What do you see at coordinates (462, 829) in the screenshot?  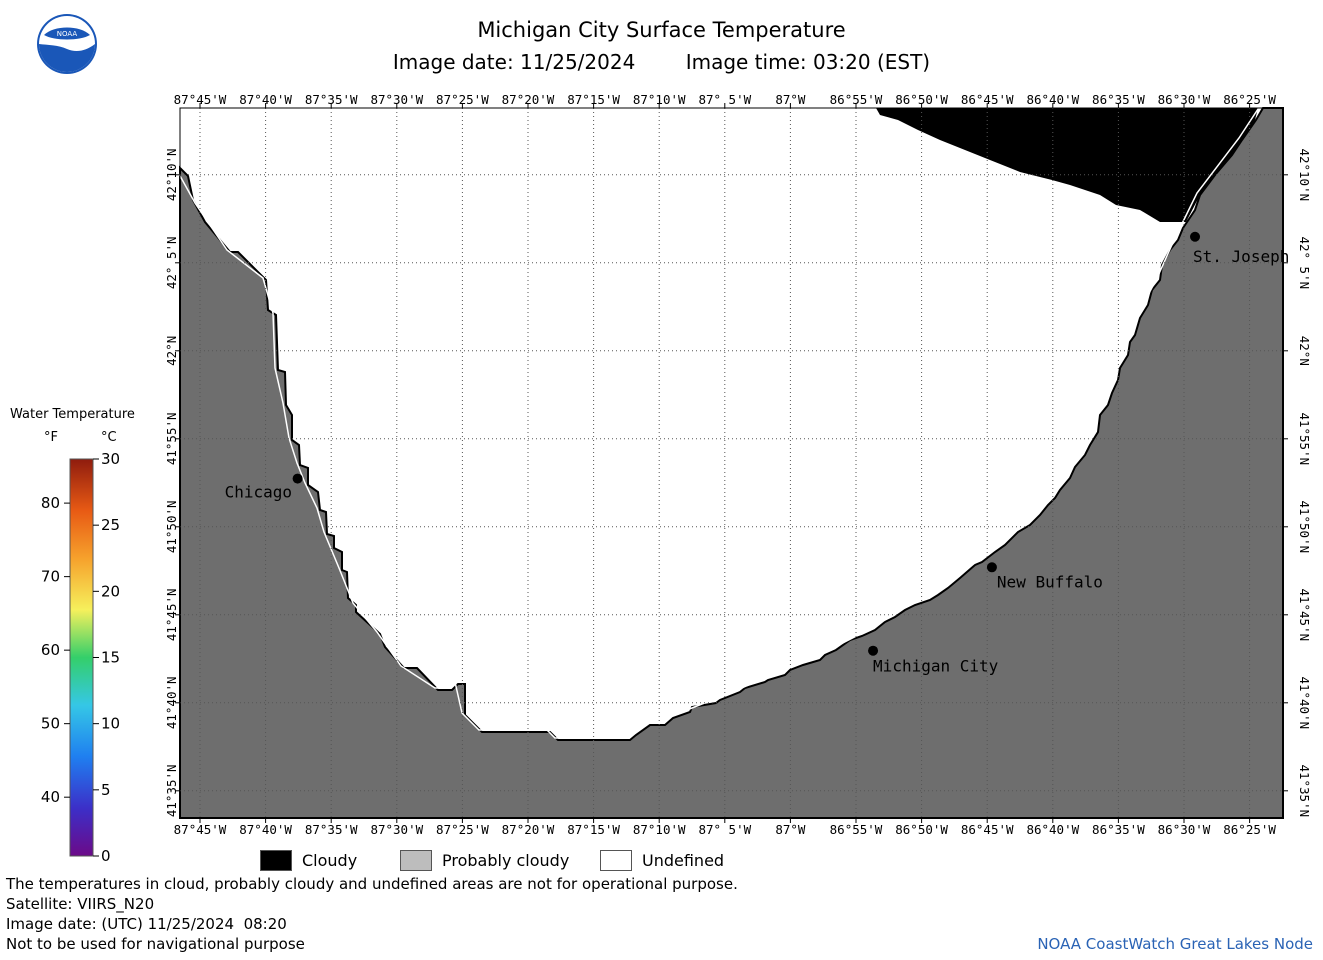 I see `lon-label-bottom: 87°25'W` at bounding box center [462, 829].